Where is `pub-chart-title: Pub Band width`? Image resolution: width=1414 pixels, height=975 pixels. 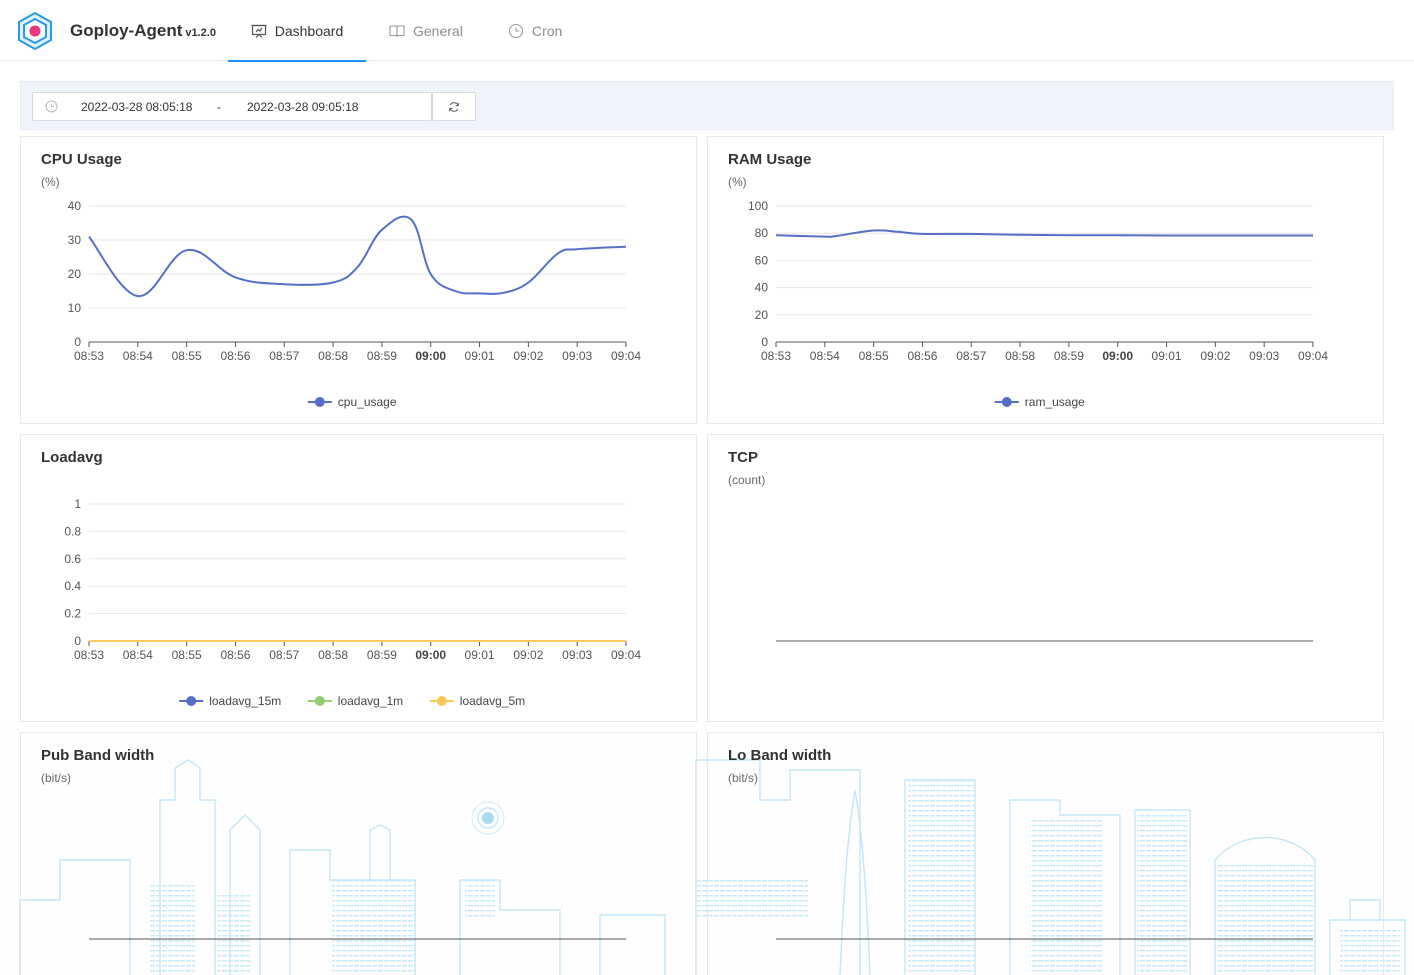
pub-chart-title: Pub Band width is located at coordinates (98, 755).